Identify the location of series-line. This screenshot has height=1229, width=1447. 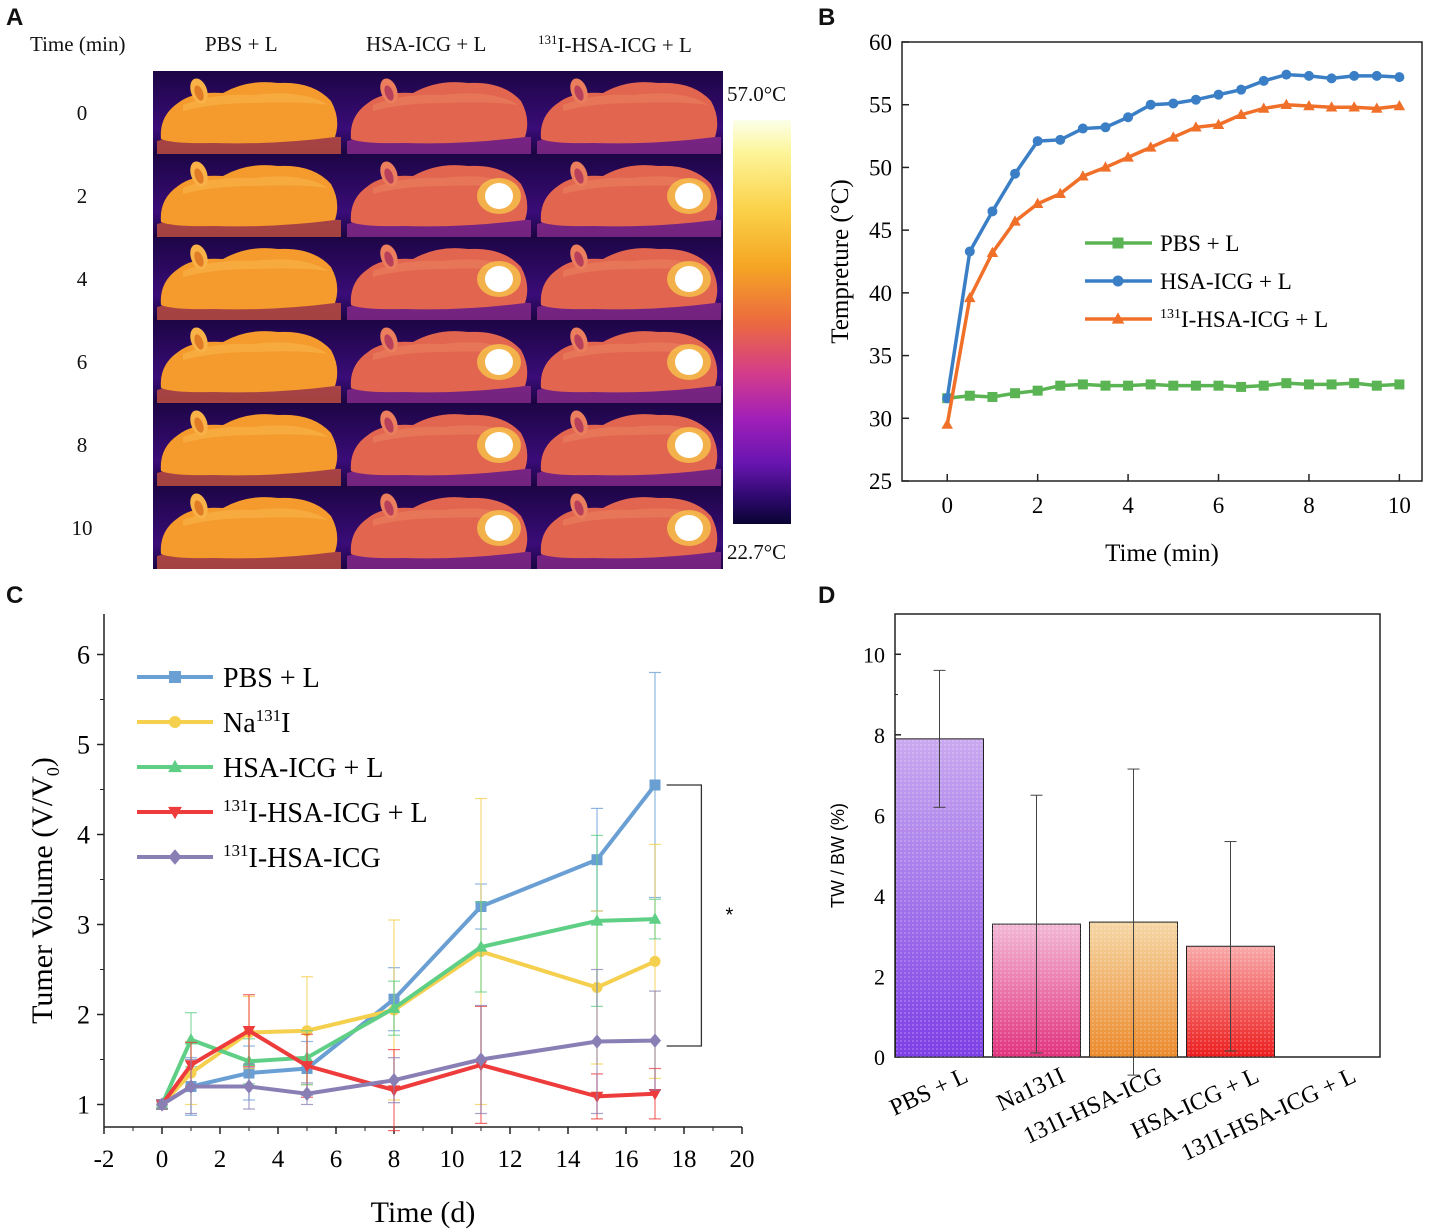
(408, 1072).